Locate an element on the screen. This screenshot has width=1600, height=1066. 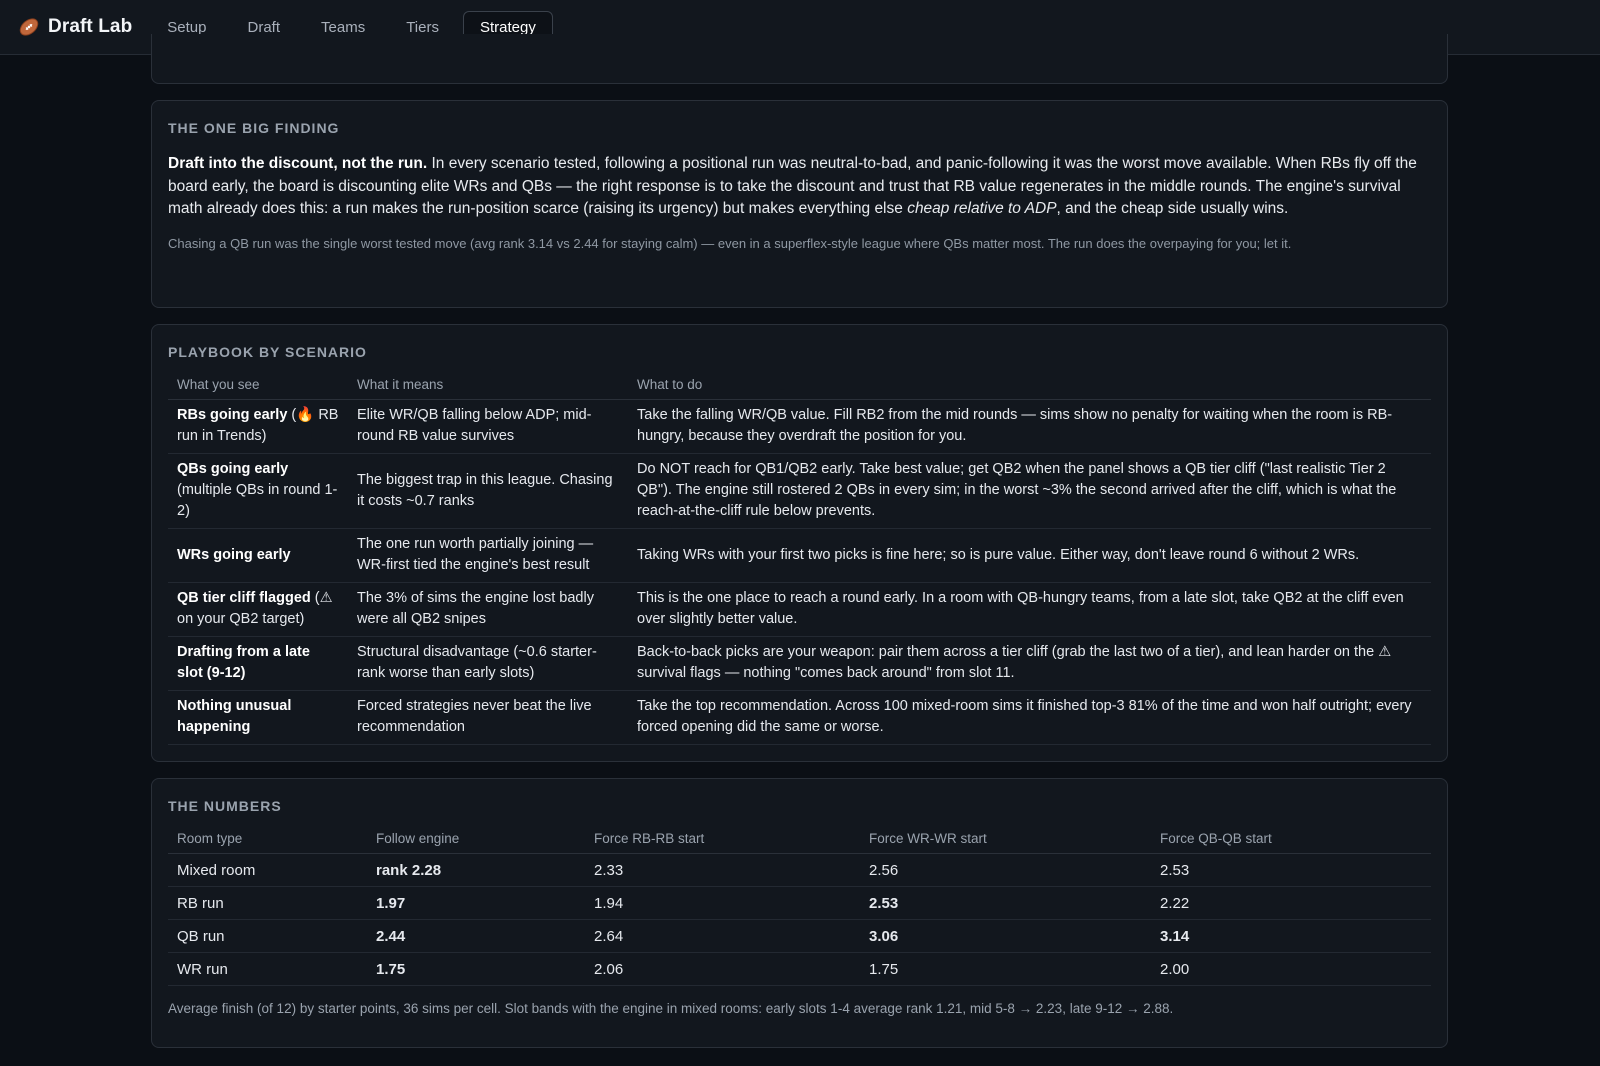
column-header: Force RB-RB start is located at coordinates (722, 842).